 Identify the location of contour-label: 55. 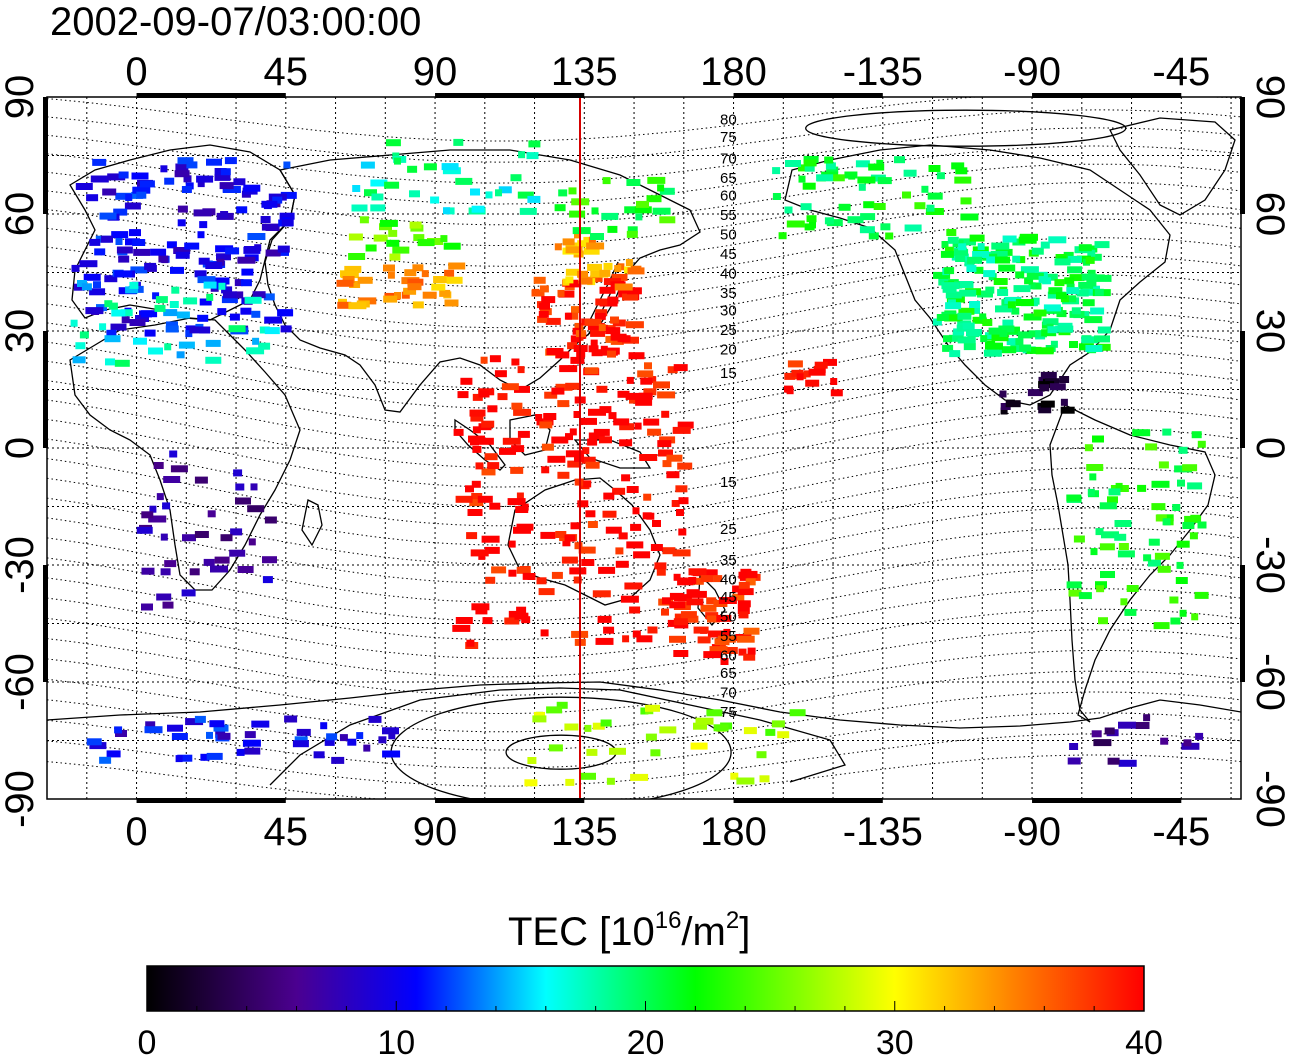
(728, 215).